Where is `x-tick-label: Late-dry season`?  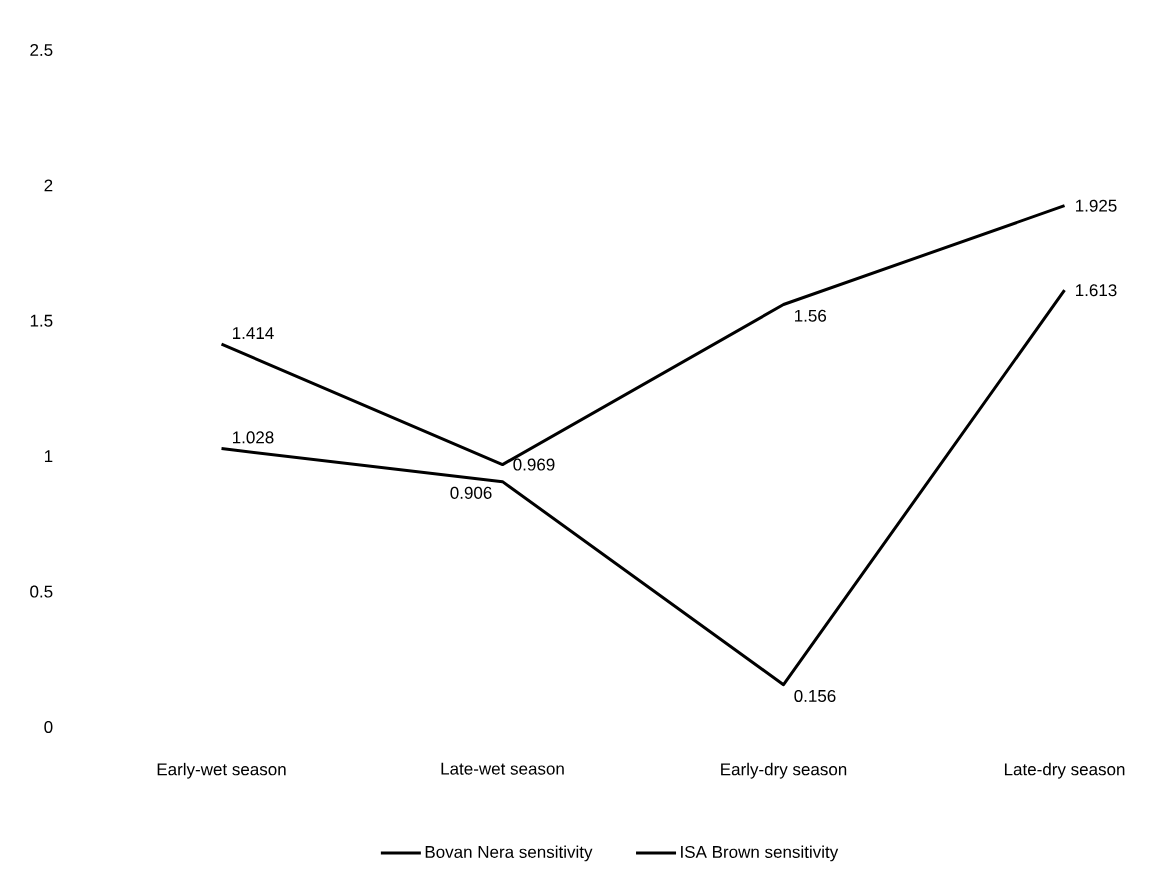
x-tick-label: Late-dry season is located at coordinates (1064, 770).